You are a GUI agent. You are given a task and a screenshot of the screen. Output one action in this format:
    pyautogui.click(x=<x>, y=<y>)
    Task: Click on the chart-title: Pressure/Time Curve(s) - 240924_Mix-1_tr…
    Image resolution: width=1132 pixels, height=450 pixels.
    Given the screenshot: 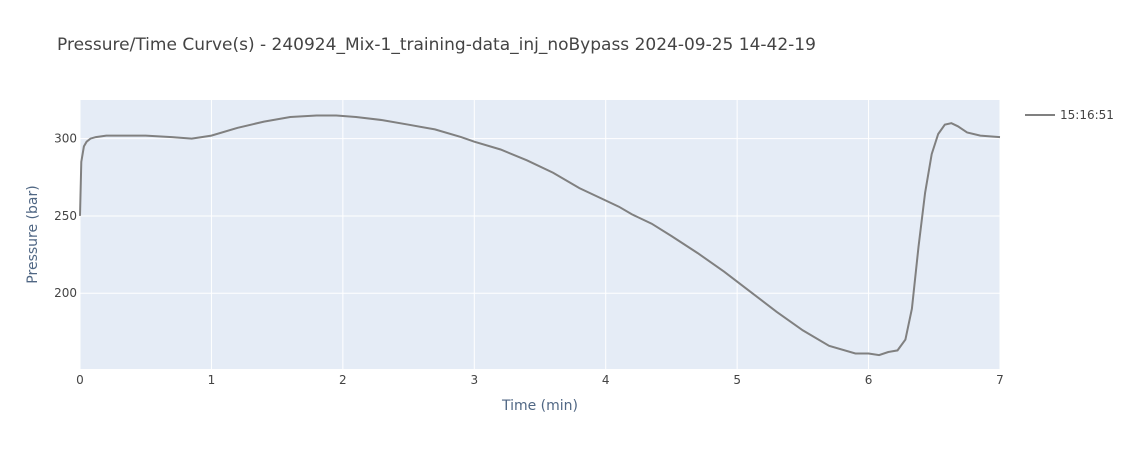 What is the action you would take?
    pyautogui.click(x=436, y=45)
    